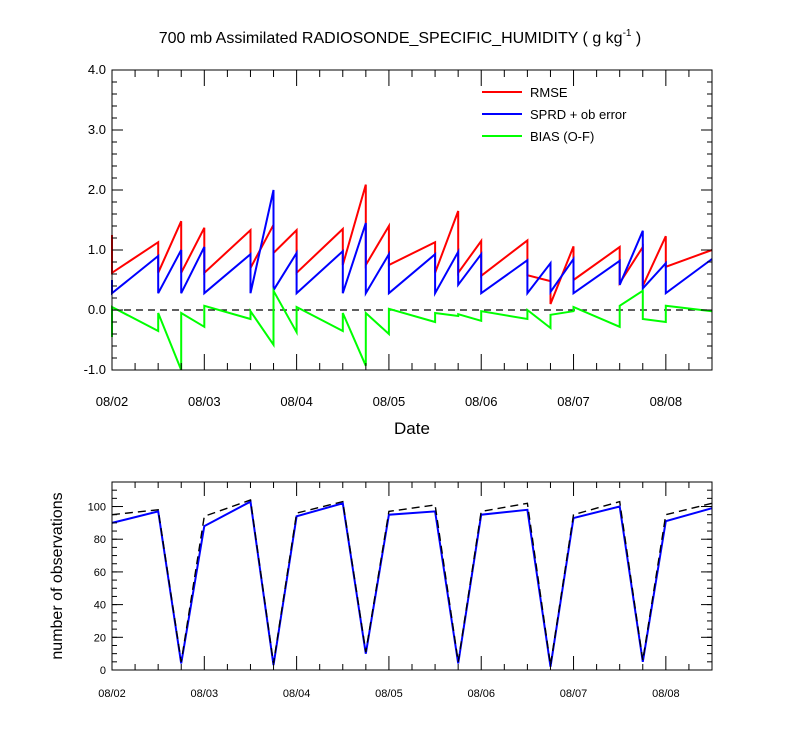  What do you see at coordinates (412, 328) in the screenshot?
I see `series-line-bias-o-f` at bounding box center [412, 328].